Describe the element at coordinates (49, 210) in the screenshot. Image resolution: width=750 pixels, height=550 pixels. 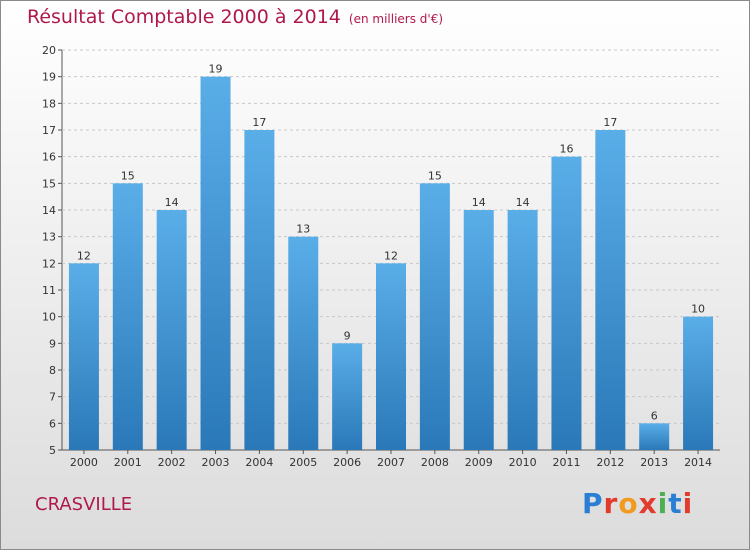
I see `y-tick-label: 14` at that location.